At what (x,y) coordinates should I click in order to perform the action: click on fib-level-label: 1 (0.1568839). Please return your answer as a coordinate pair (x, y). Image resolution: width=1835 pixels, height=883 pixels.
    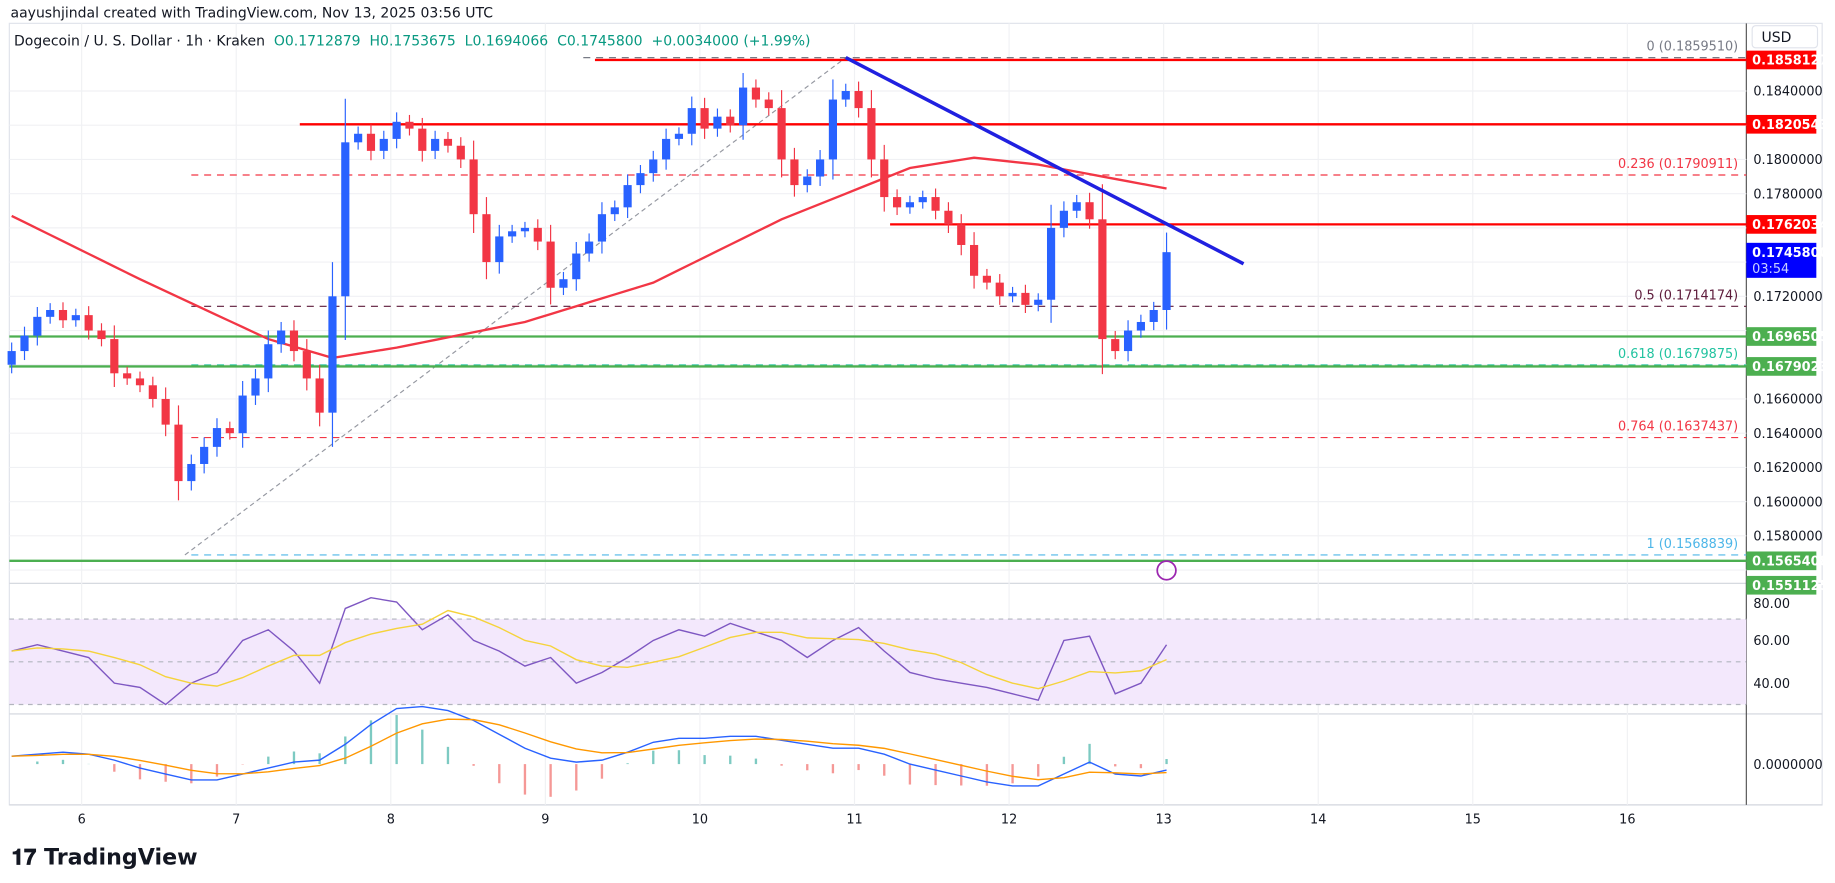
    Looking at the image, I should click on (1693, 544).